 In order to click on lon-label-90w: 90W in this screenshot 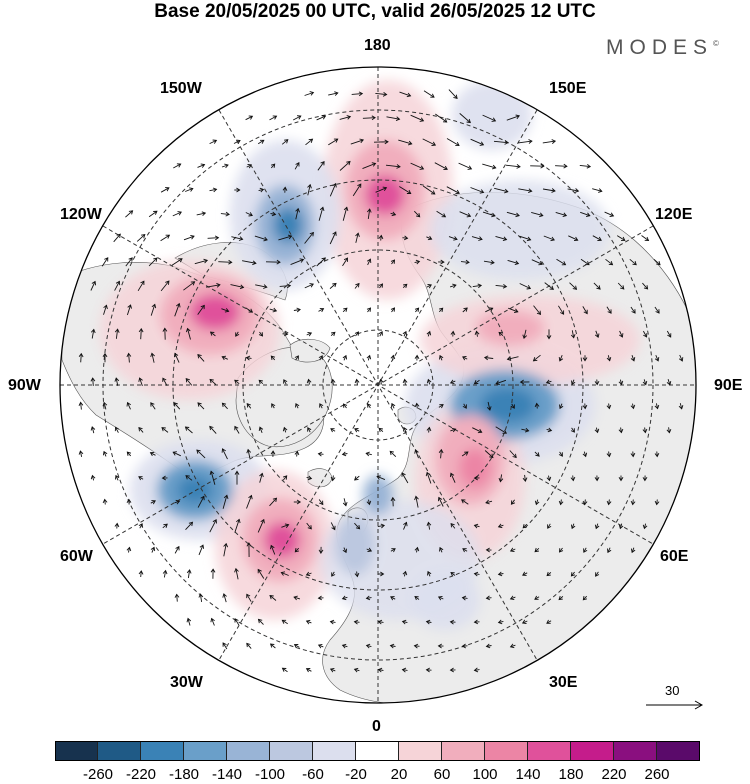, I will do `click(24, 386)`.